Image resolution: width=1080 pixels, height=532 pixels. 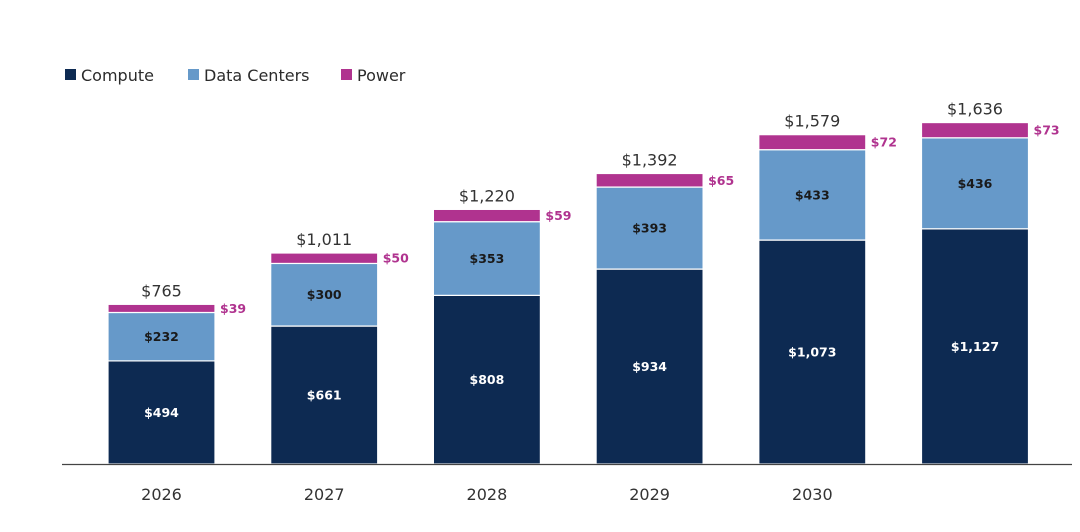 I want to click on total-label-2031: $1,636, so click(x=975, y=109).